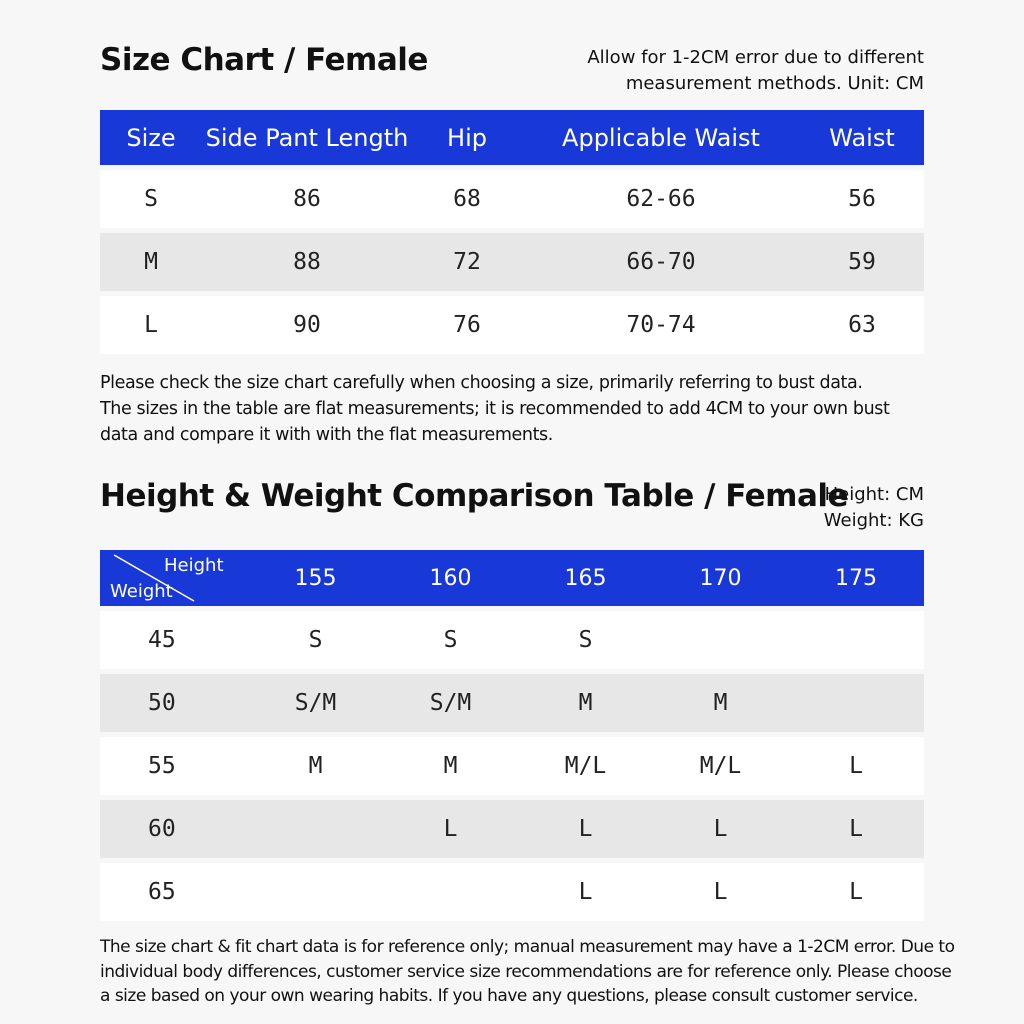 The height and width of the screenshot is (1024, 1024). What do you see at coordinates (154, 578) in the screenshot?
I see `diagonal-divider` at bounding box center [154, 578].